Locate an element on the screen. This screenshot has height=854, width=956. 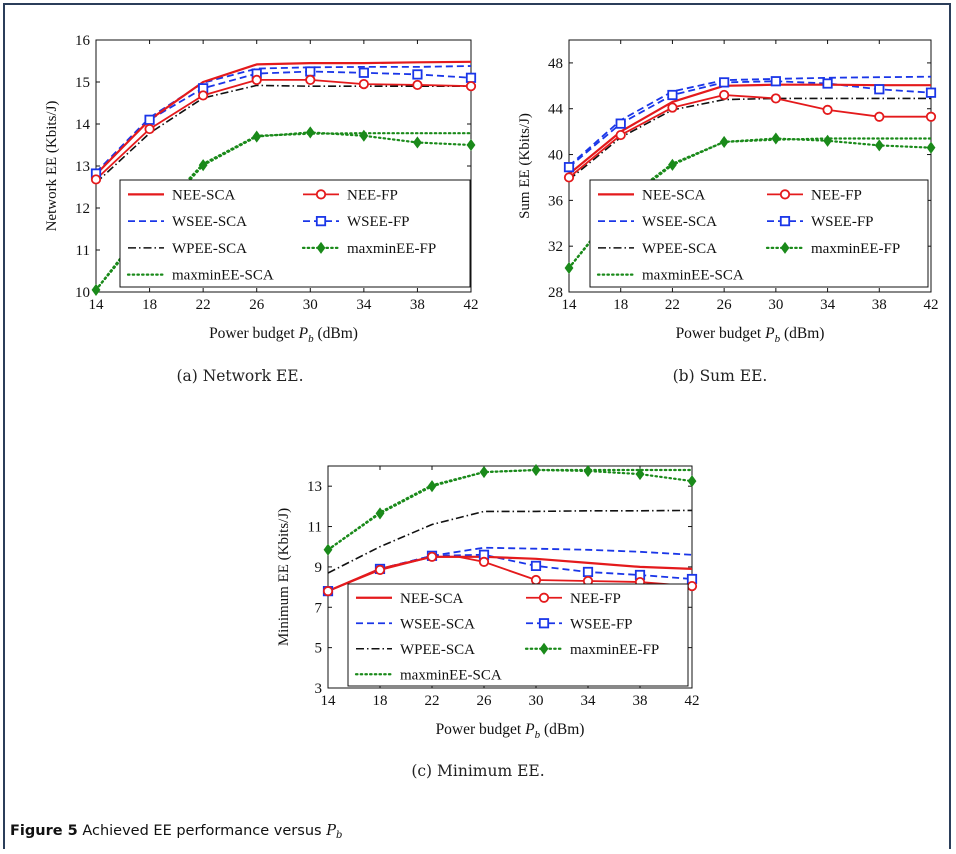
series-line-nee-fp is located at coordinates (750, 136).